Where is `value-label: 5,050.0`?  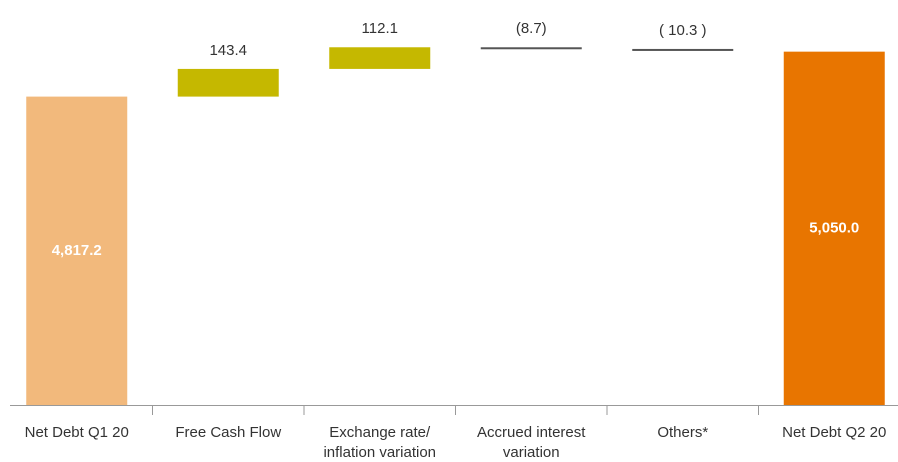 value-label: 5,050.0 is located at coordinates (834, 227).